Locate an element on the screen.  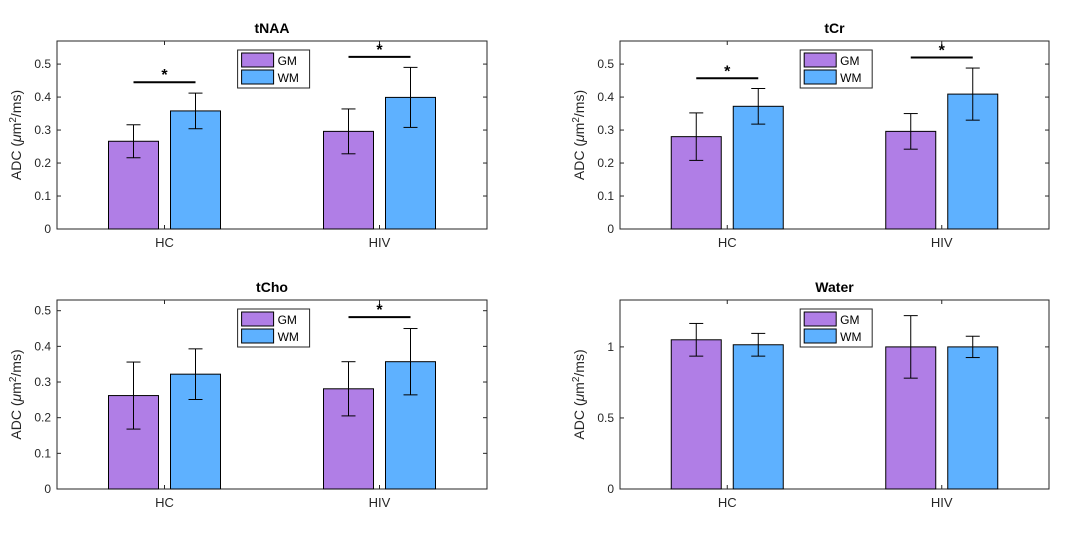
y-tick-label: 1 is located at coordinates (610, 347).